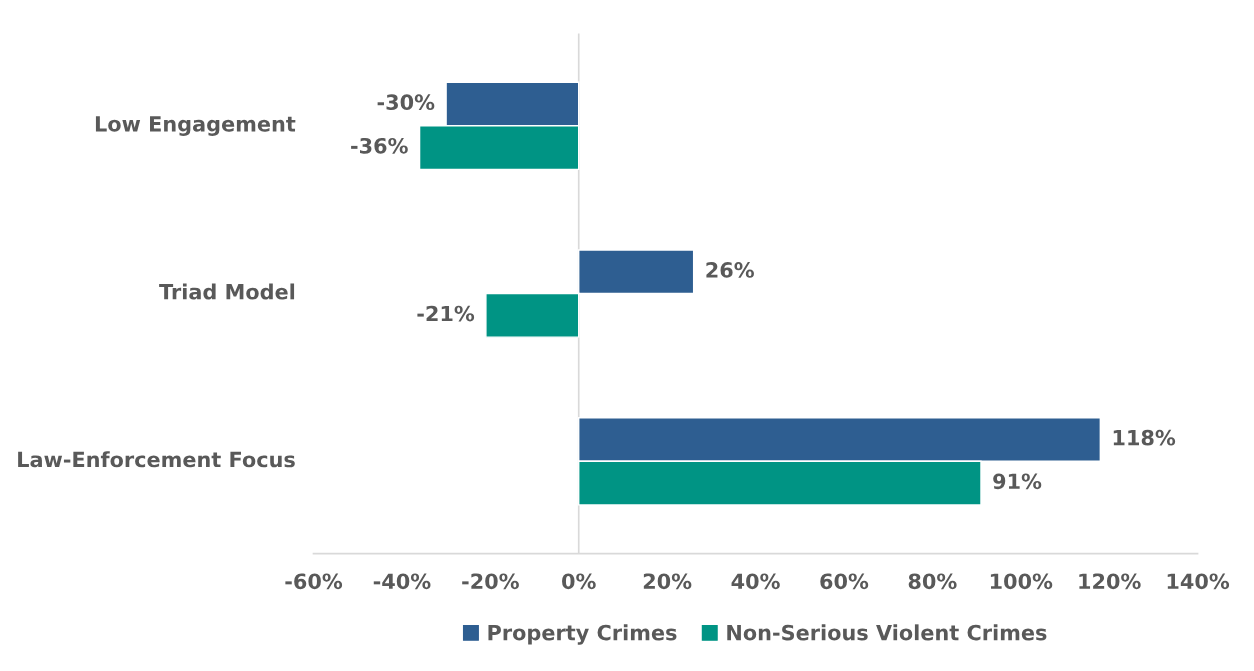 This screenshot has height=671, width=1254. I want to click on legend-label: Property Crimes, so click(582, 634).